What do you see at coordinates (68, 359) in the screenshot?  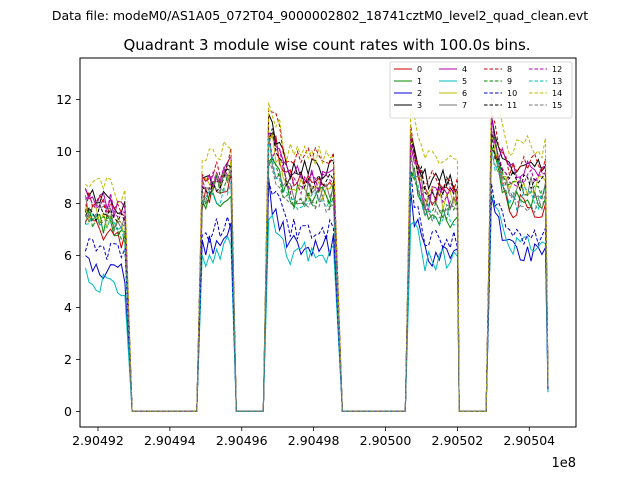 I see `y-tick-label: 2` at bounding box center [68, 359].